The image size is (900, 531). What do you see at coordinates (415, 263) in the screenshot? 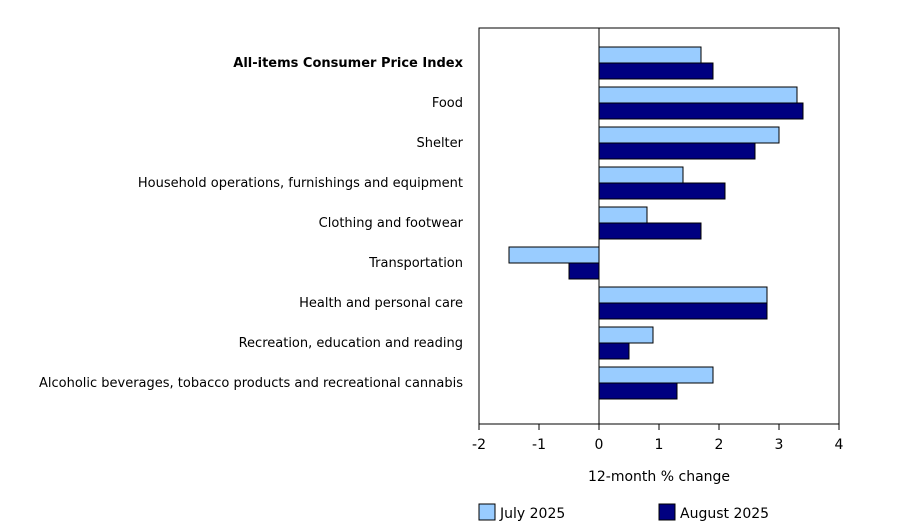
I see `category-label: Transportation` at bounding box center [415, 263].